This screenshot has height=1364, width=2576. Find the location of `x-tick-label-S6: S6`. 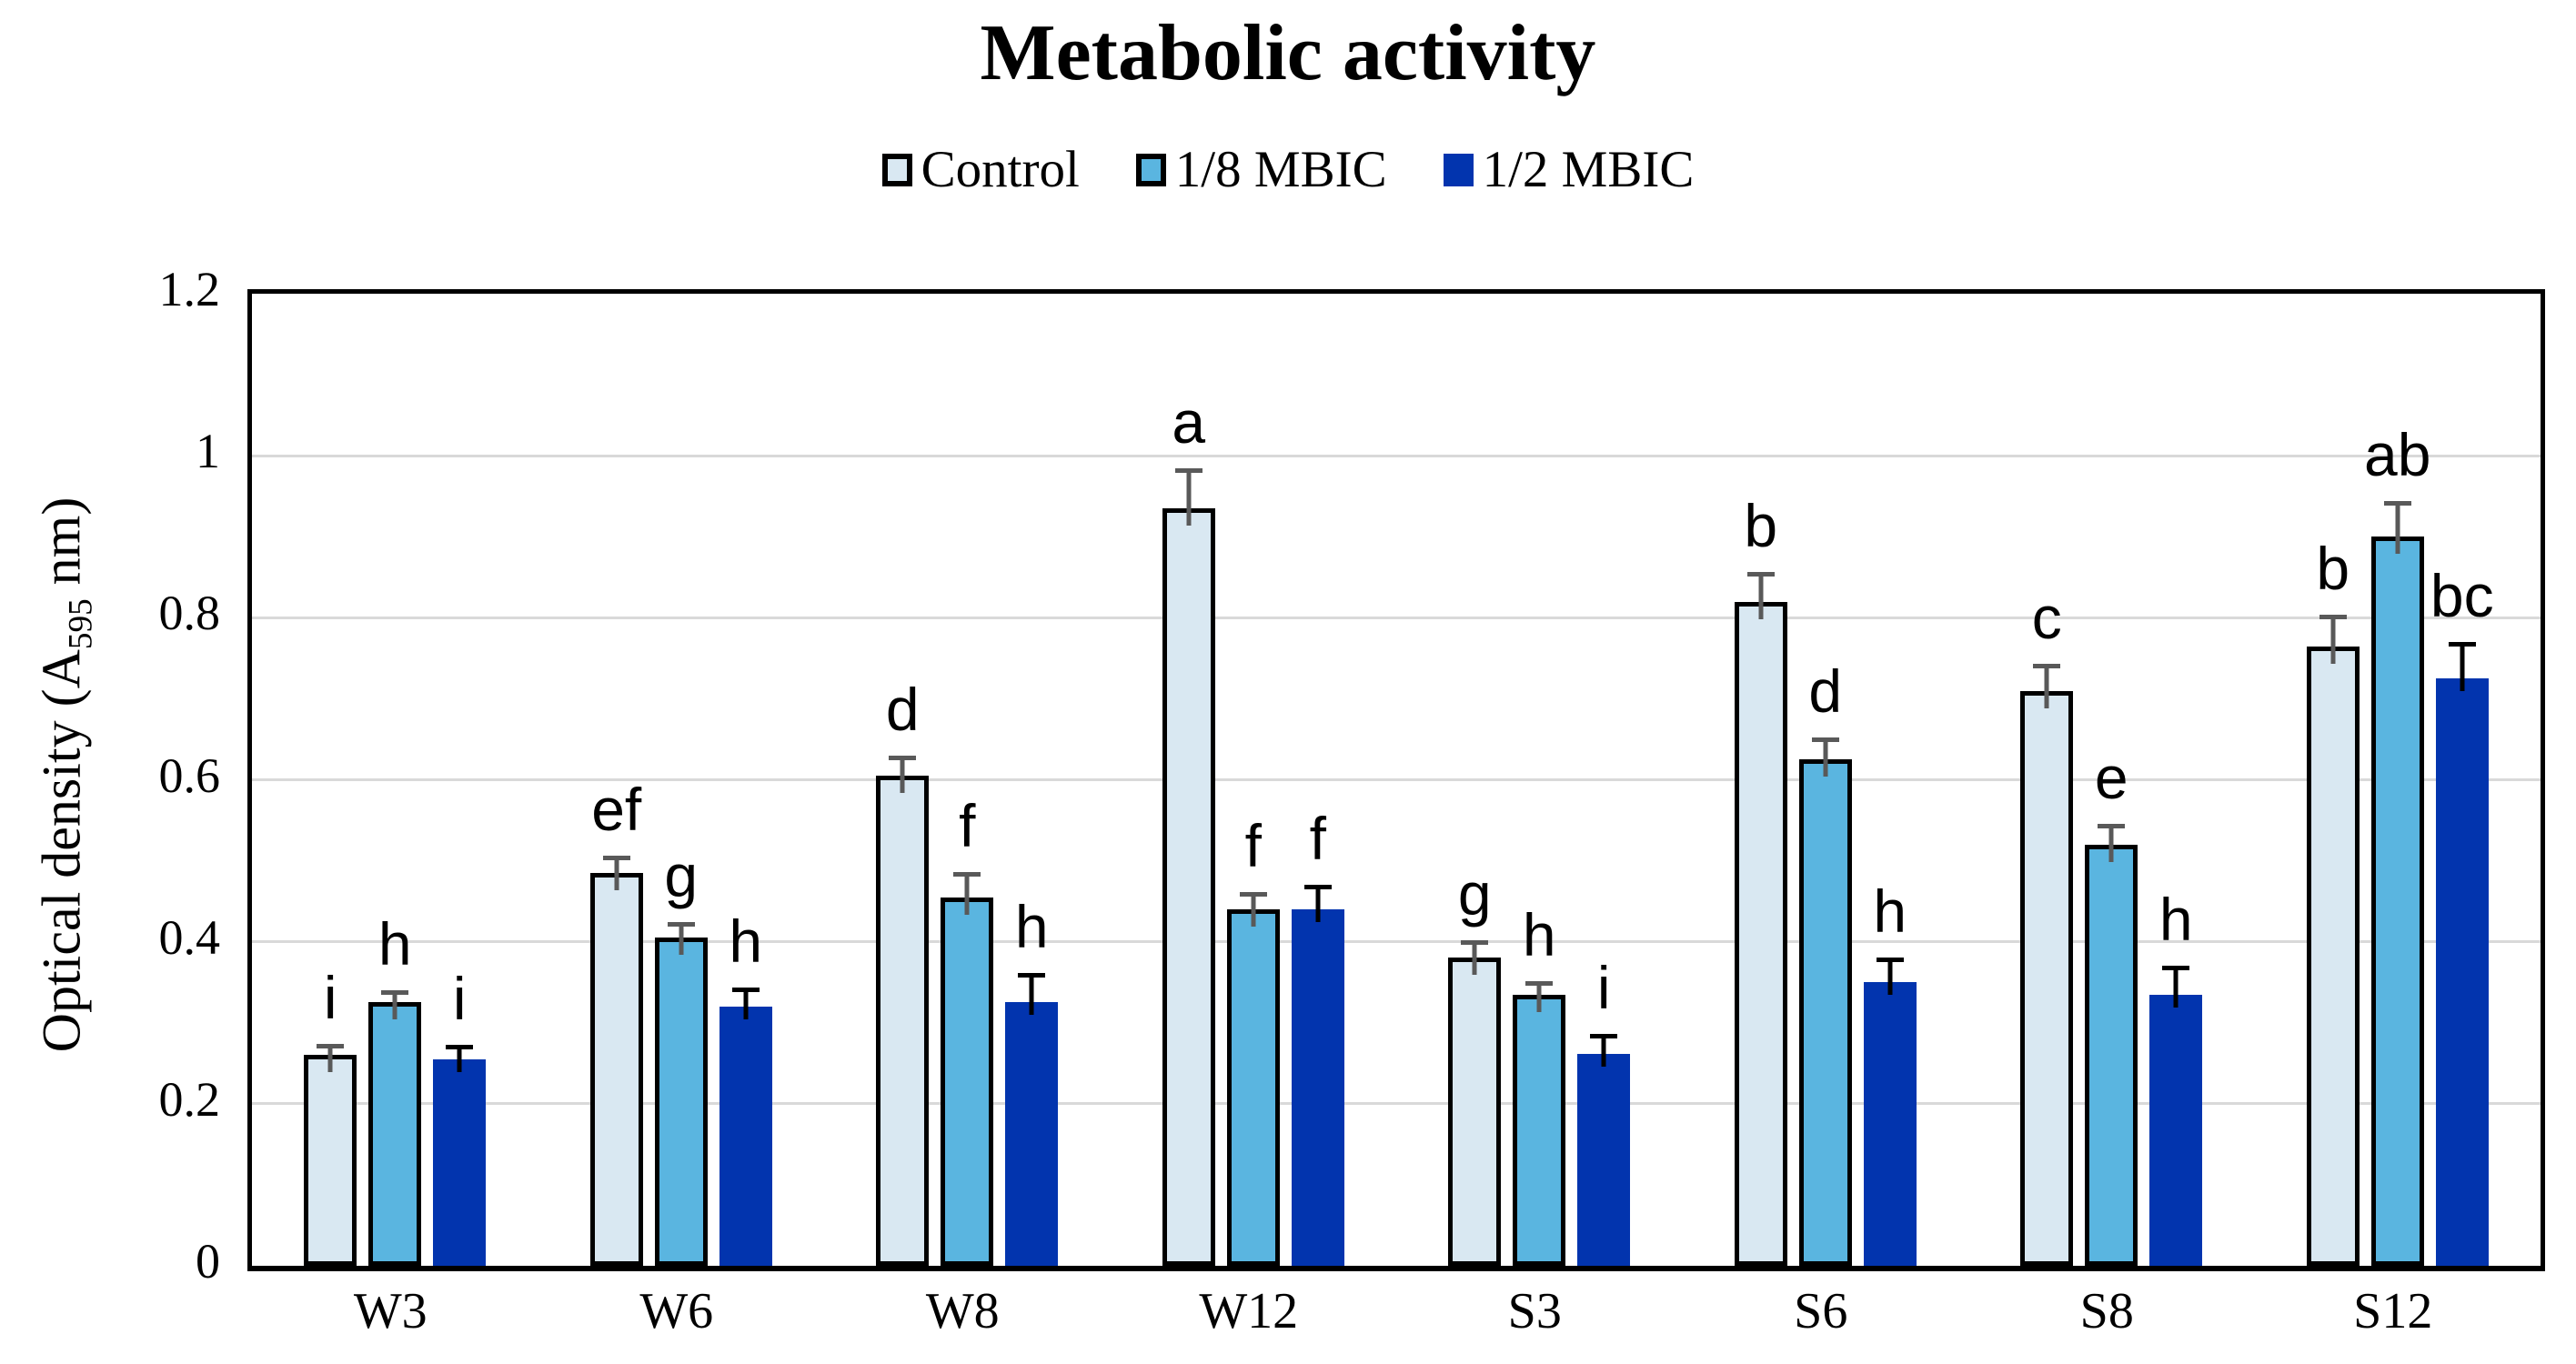

x-tick-label-S6: S6 is located at coordinates (1821, 1311).